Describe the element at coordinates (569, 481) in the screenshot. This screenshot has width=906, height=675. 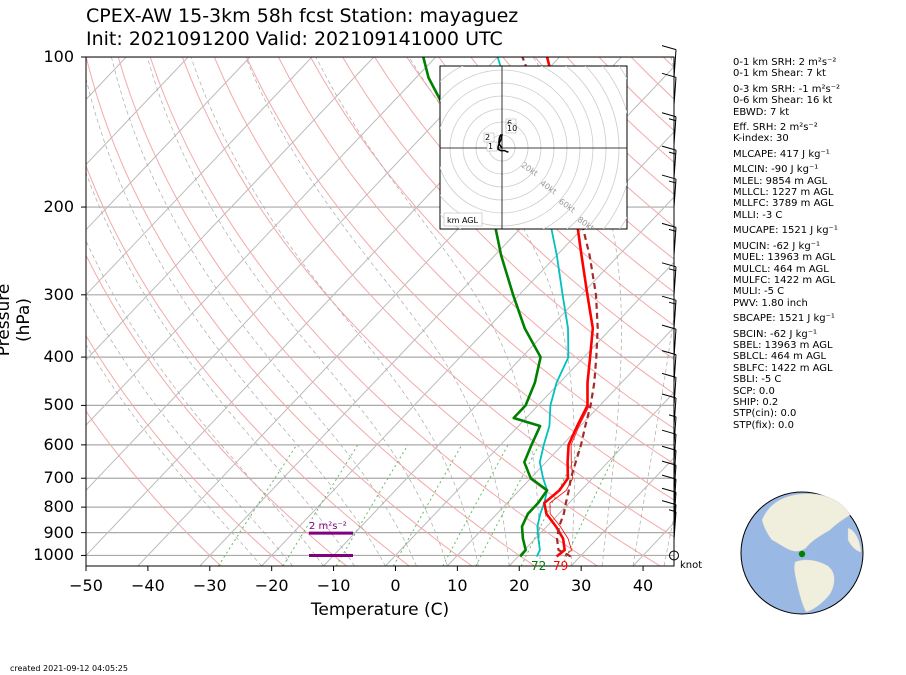
I see `virtual-temperature-line` at that location.